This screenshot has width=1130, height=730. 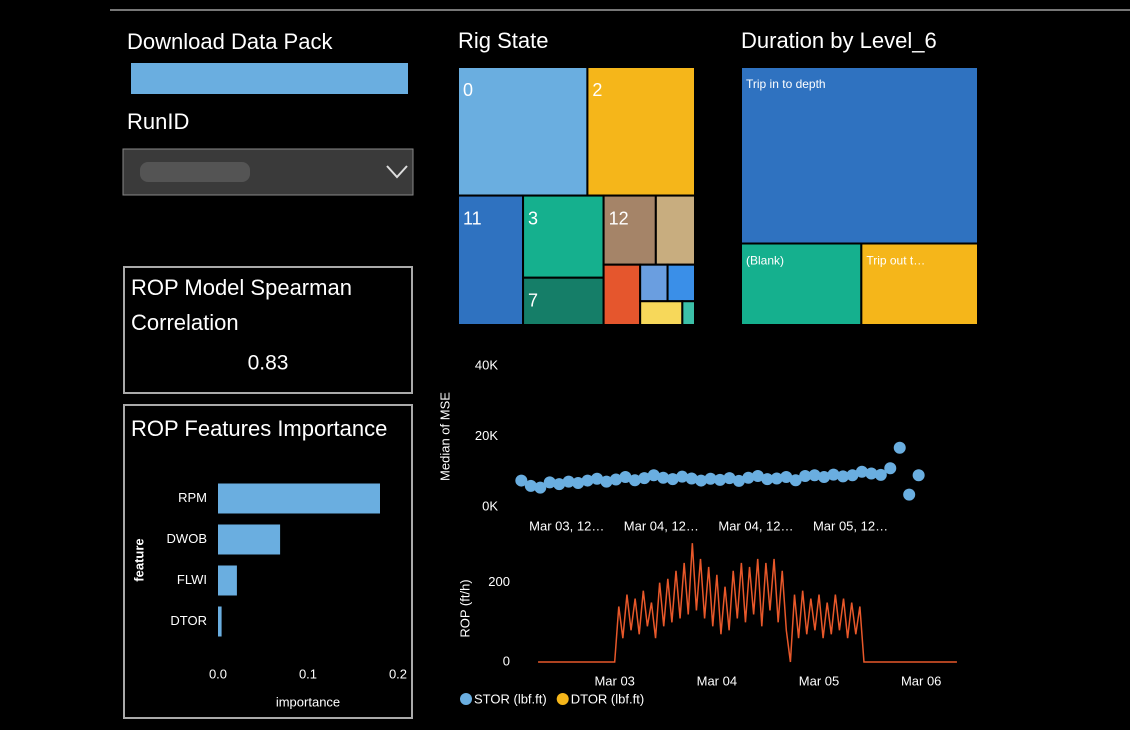 I want to click on download-button, so click(x=269, y=78).